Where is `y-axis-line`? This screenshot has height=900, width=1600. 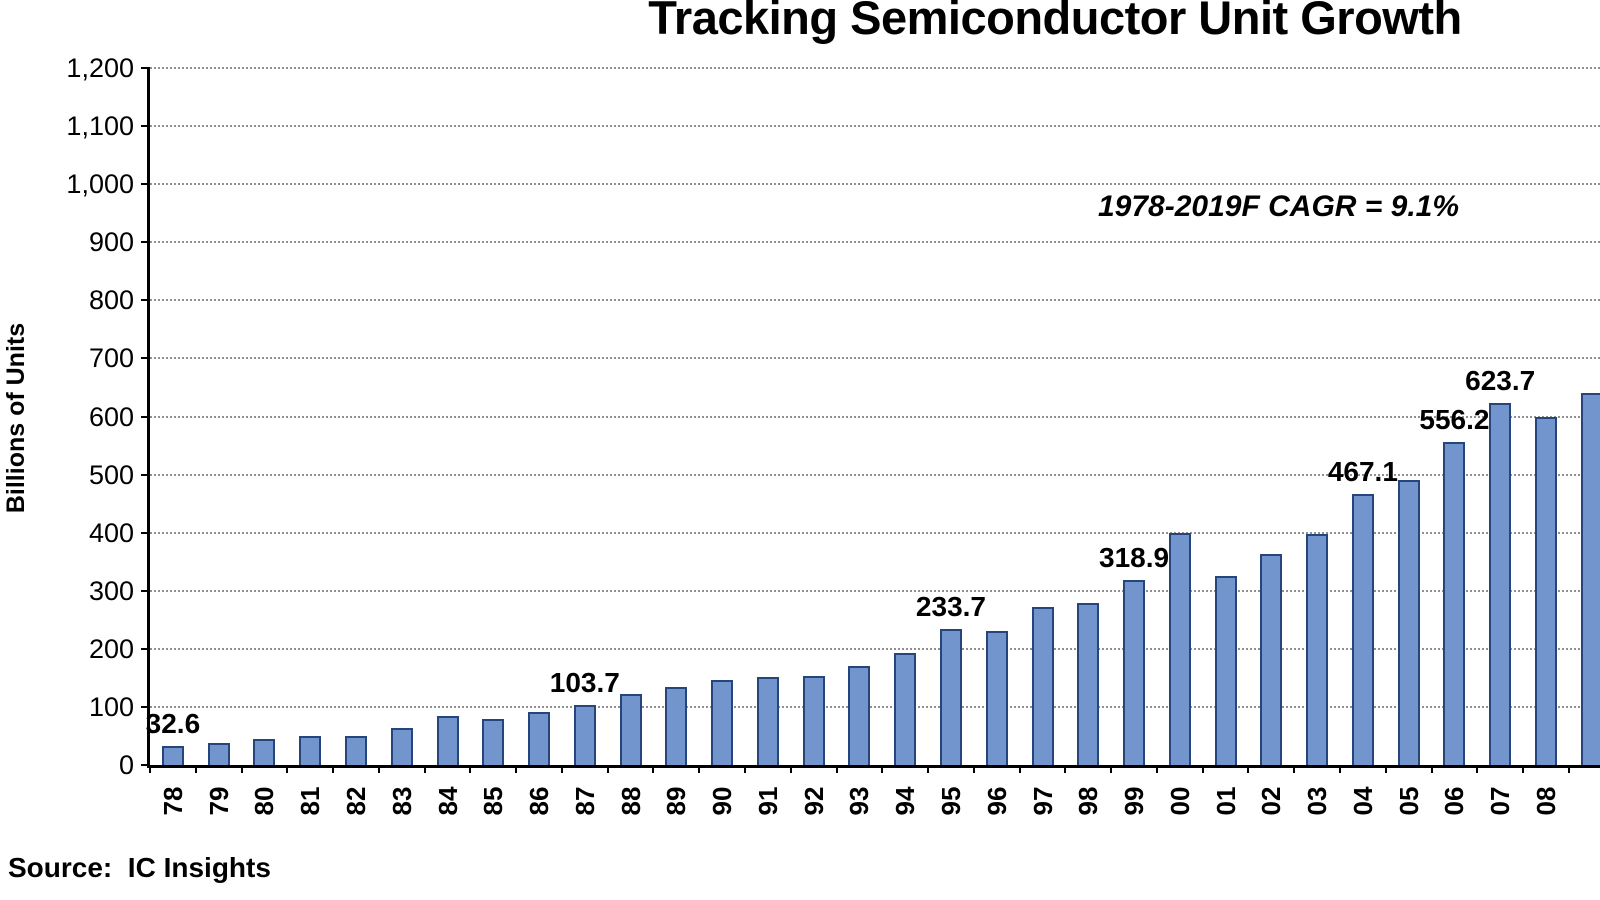
y-axis-line is located at coordinates (148, 418).